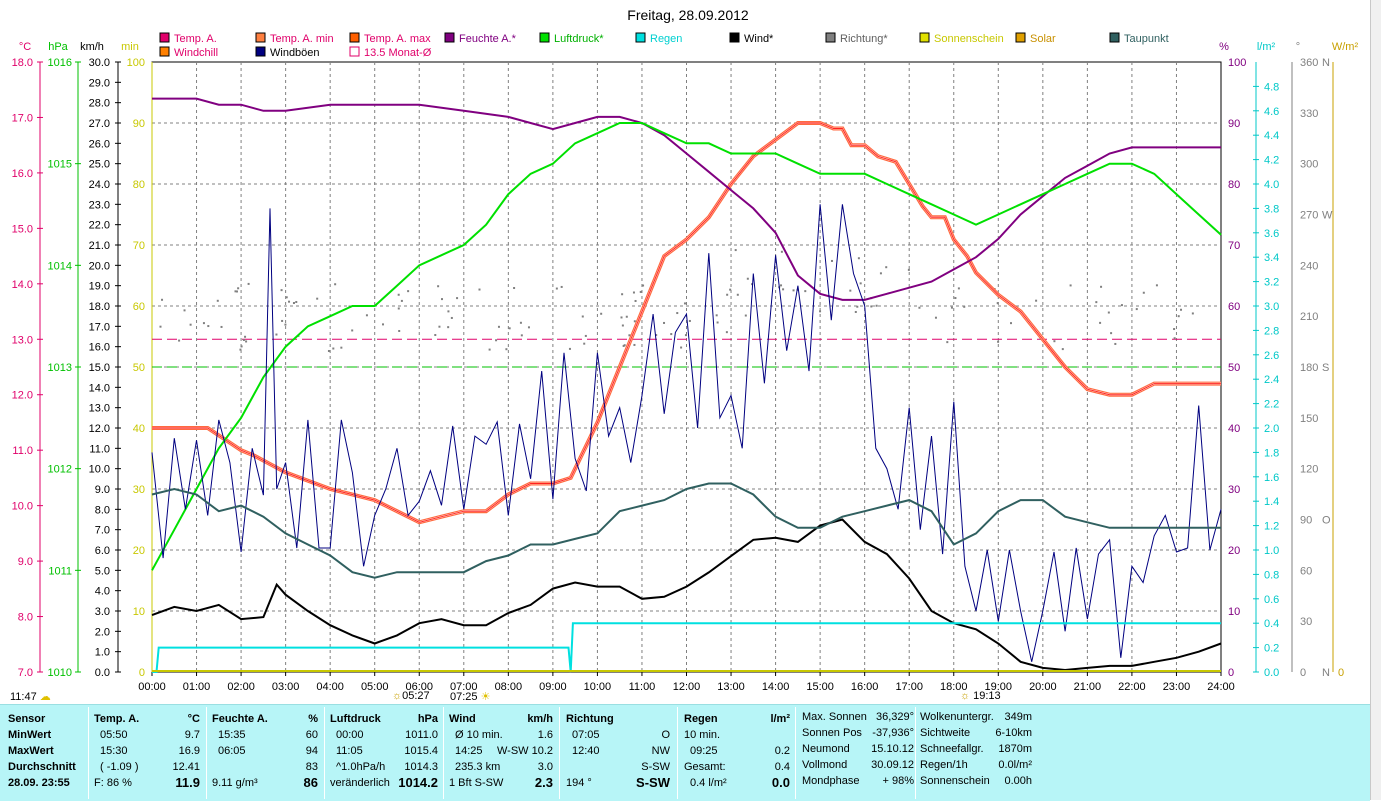  Describe the element at coordinates (102, 531) in the screenshot. I see `wind-axis-tick-label: 7.0` at that location.